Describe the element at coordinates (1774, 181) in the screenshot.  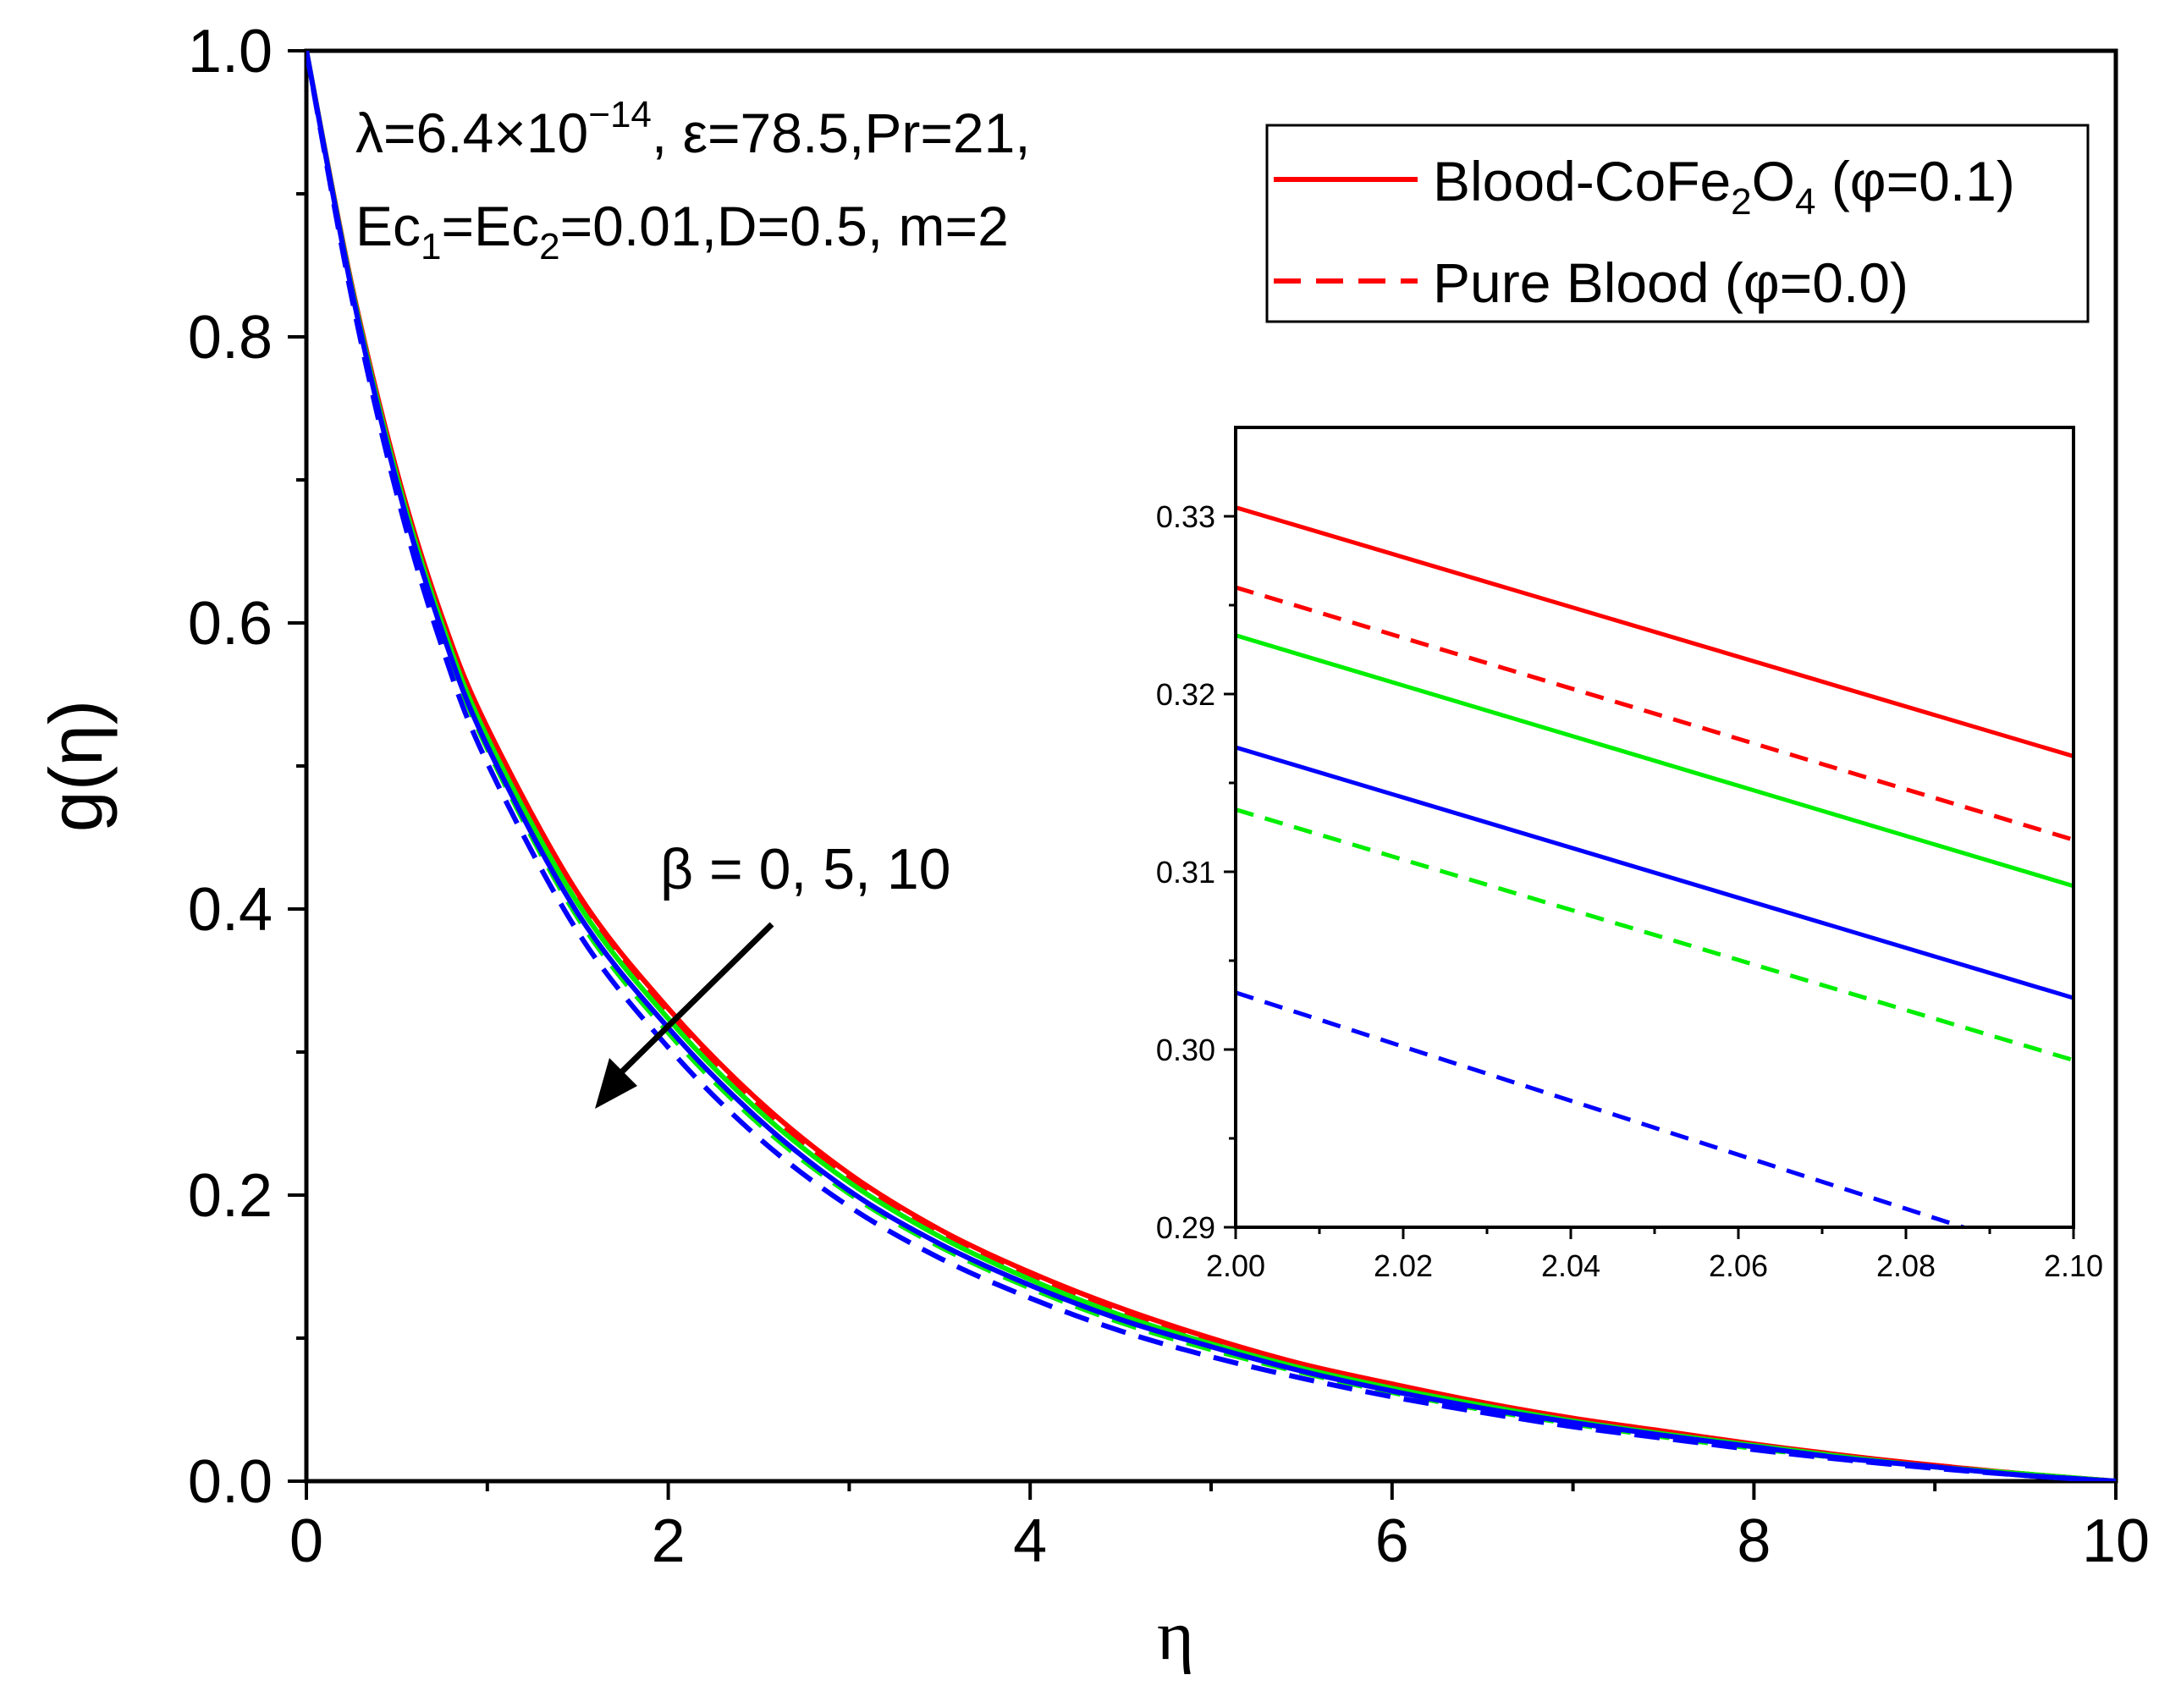
I see `legend-label-1-mid: O` at that location.